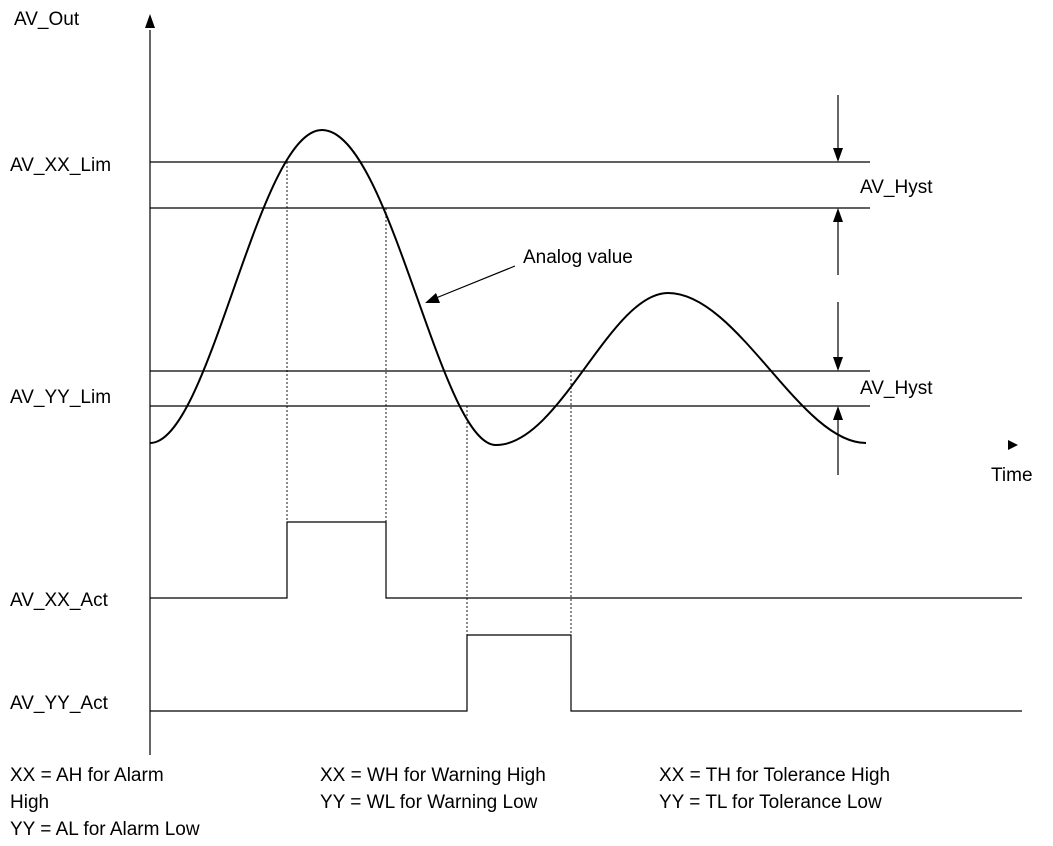 This screenshot has width=1053, height=846. What do you see at coordinates (586, 673) in the screenshot?
I see `yy-act-signal` at bounding box center [586, 673].